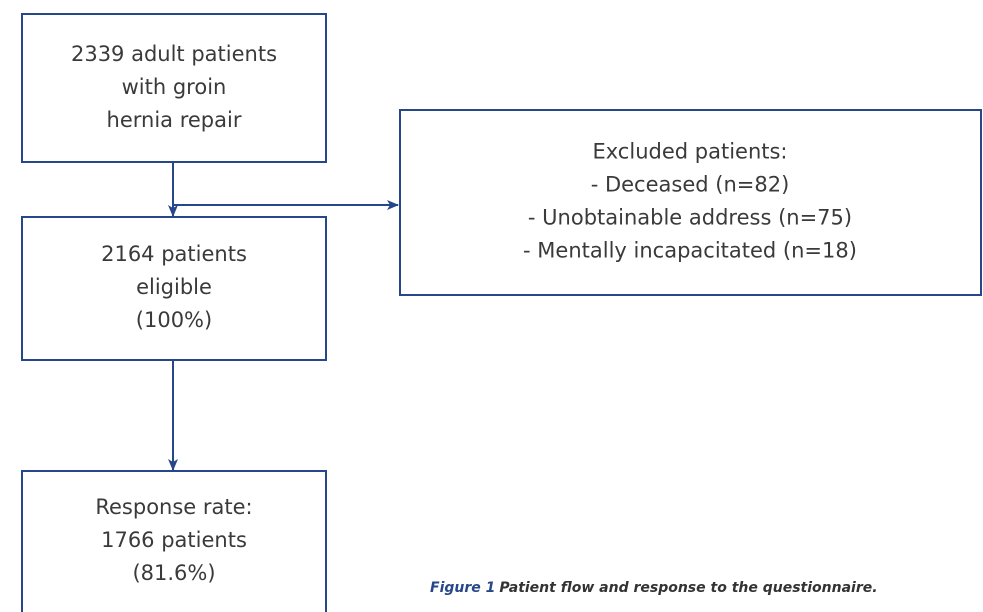  Describe the element at coordinates (174, 120) in the screenshot. I see `node-text: hernia repair` at that location.